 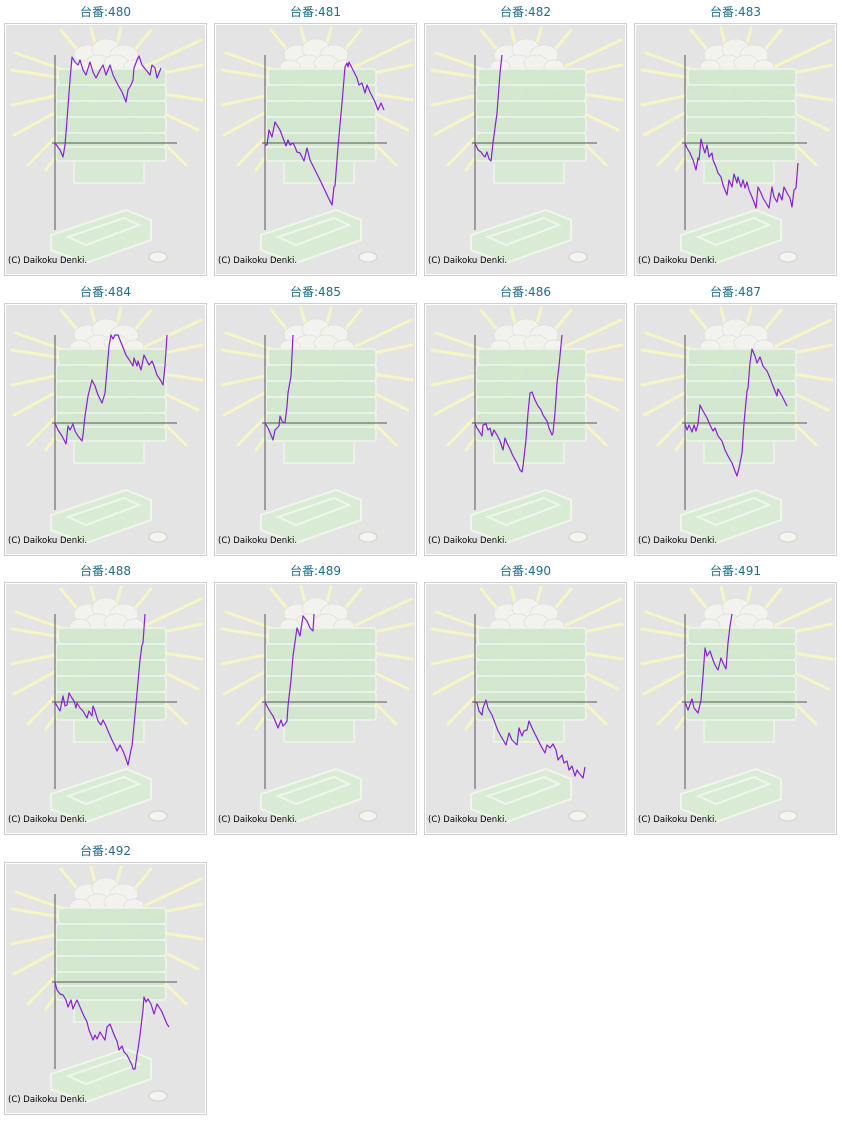 I want to click on chart-panel: 台番:488 (C) Daikoku Denki., so click(x=105, y=697).